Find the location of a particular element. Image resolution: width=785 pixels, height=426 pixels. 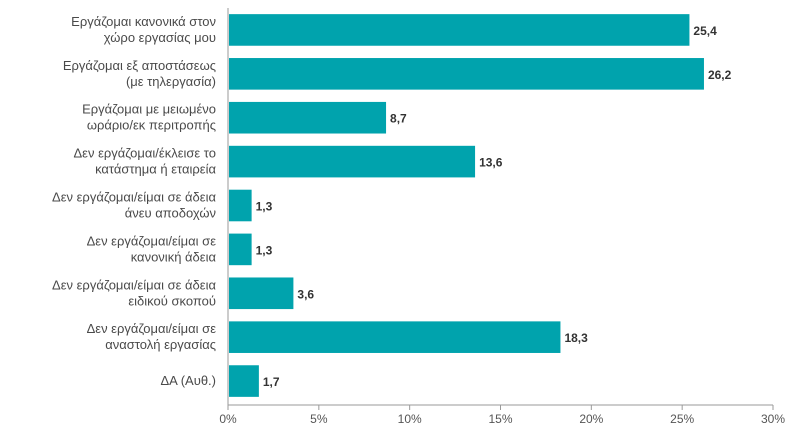

bar-value-label: 1,7 is located at coordinates (271, 382).